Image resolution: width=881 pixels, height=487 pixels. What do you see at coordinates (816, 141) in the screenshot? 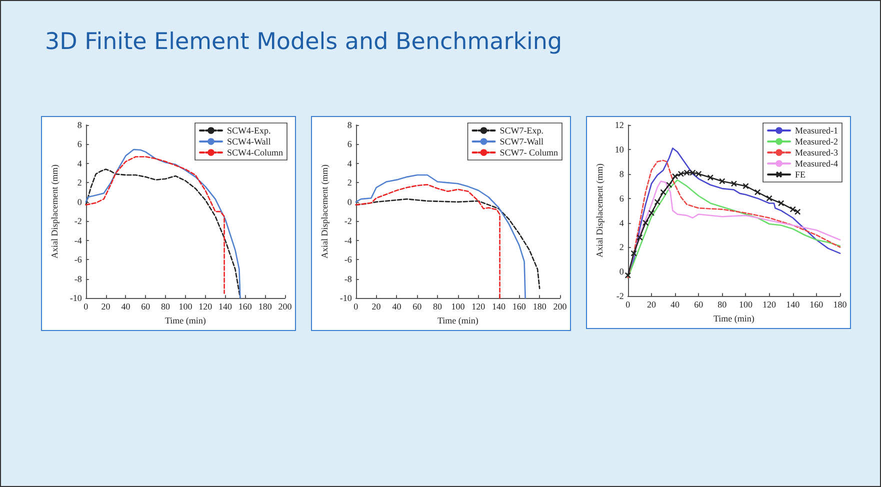
I see `legend-label: Measured-2` at bounding box center [816, 141].